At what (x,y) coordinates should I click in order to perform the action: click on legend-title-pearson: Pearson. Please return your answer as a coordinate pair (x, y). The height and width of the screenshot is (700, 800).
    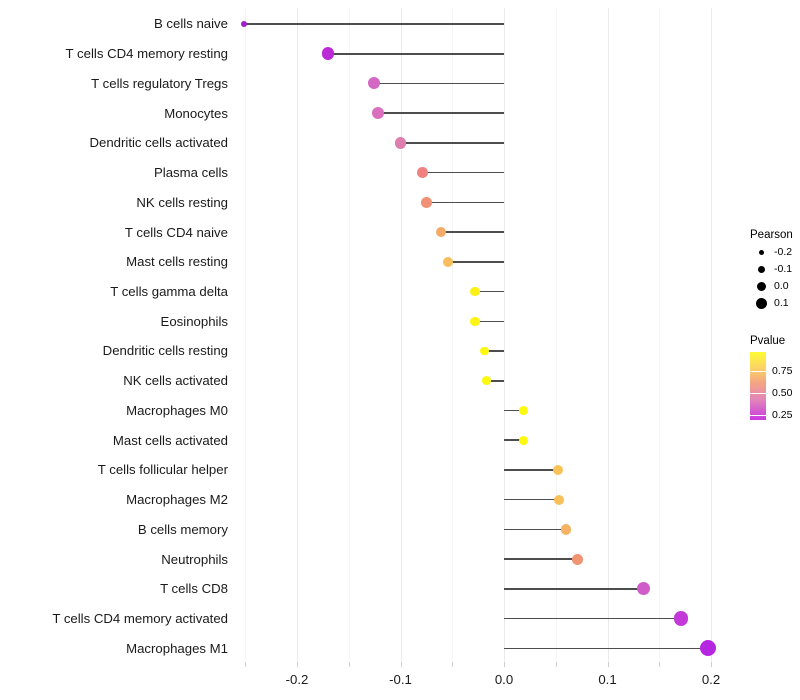
    Looking at the image, I should click on (771, 235).